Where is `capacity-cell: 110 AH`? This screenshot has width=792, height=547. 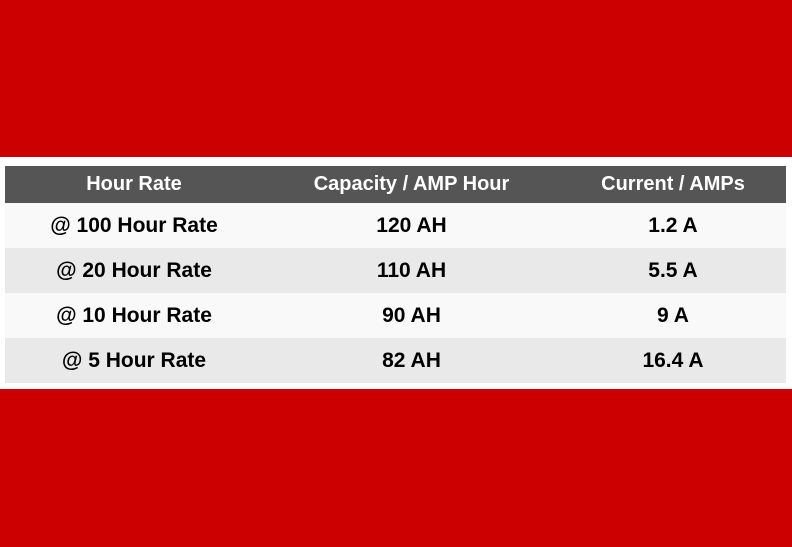
capacity-cell: 110 AH is located at coordinates (411, 270).